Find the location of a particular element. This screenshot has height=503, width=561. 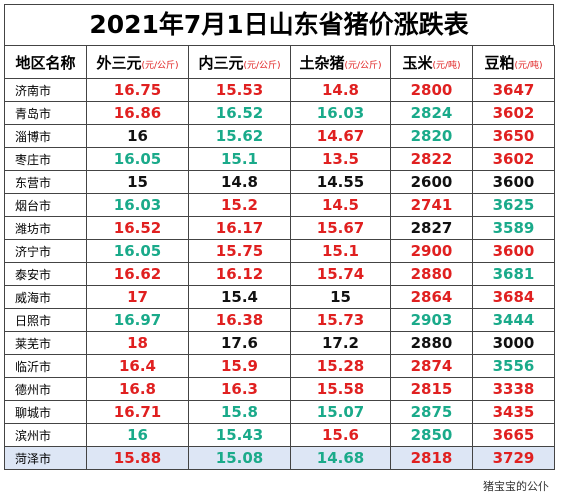

price-cell: 2903 is located at coordinates (431, 320).